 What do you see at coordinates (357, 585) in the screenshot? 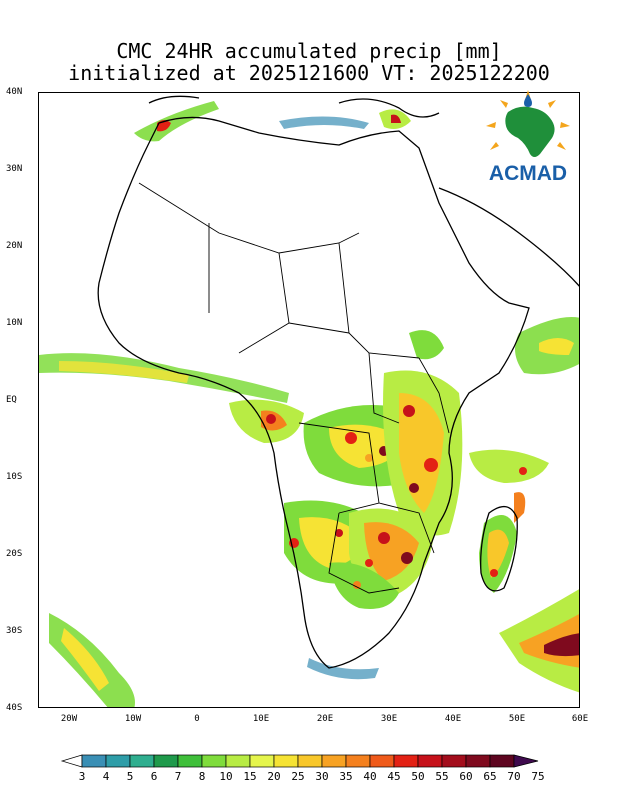
I see `precip-cell-botswana` at bounding box center [357, 585].